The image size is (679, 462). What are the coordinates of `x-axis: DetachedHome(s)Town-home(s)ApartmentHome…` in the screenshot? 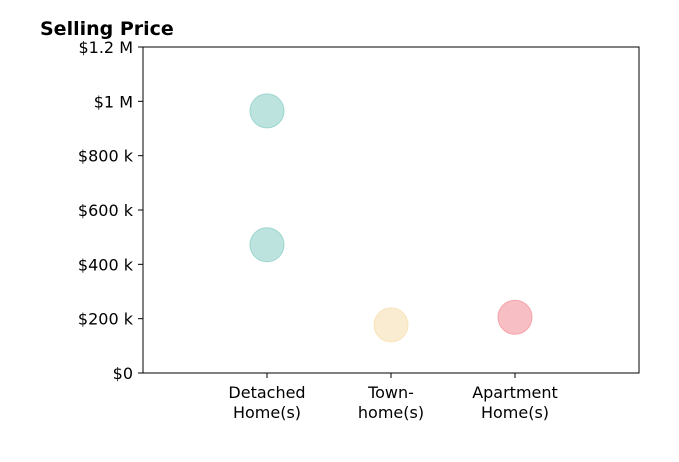 It's located at (393, 397).